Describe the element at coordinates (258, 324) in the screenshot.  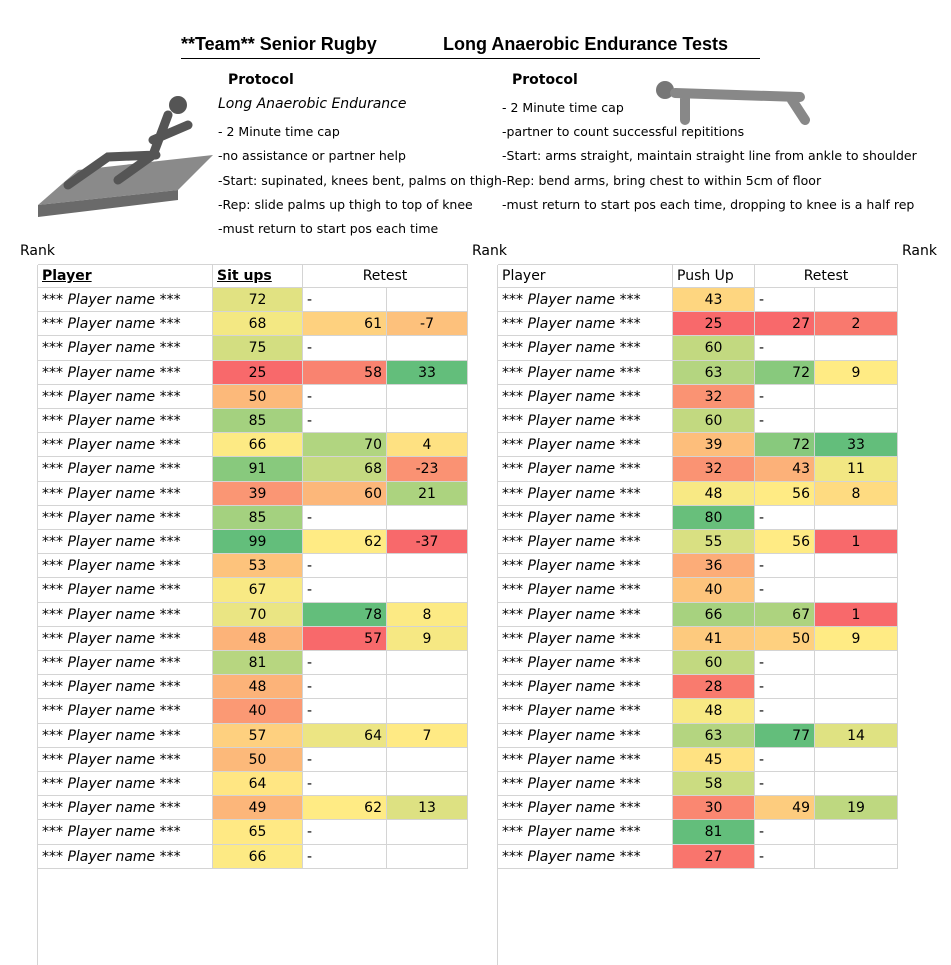
I see `score-cell: 68` at that location.